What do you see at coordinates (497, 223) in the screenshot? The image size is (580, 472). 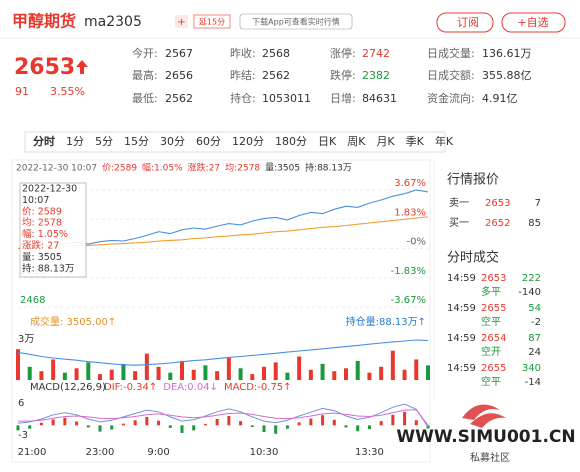 I see `ob-price: 2652` at bounding box center [497, 223].